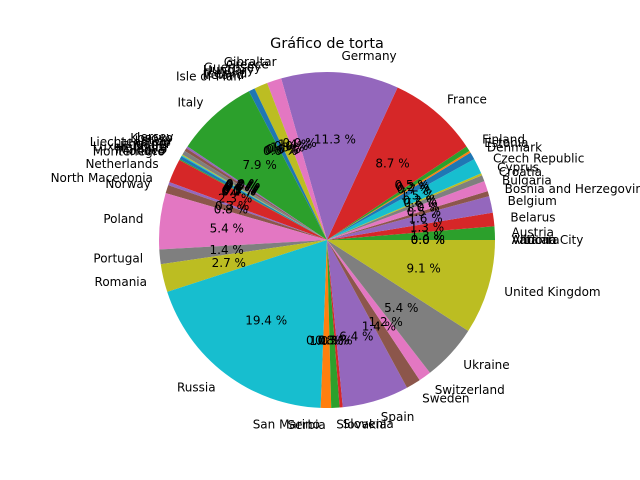 The height and width of the screenshot is (480, 640). I want to click on slice-percent-finland: 0.5 %, so click(411, 185).